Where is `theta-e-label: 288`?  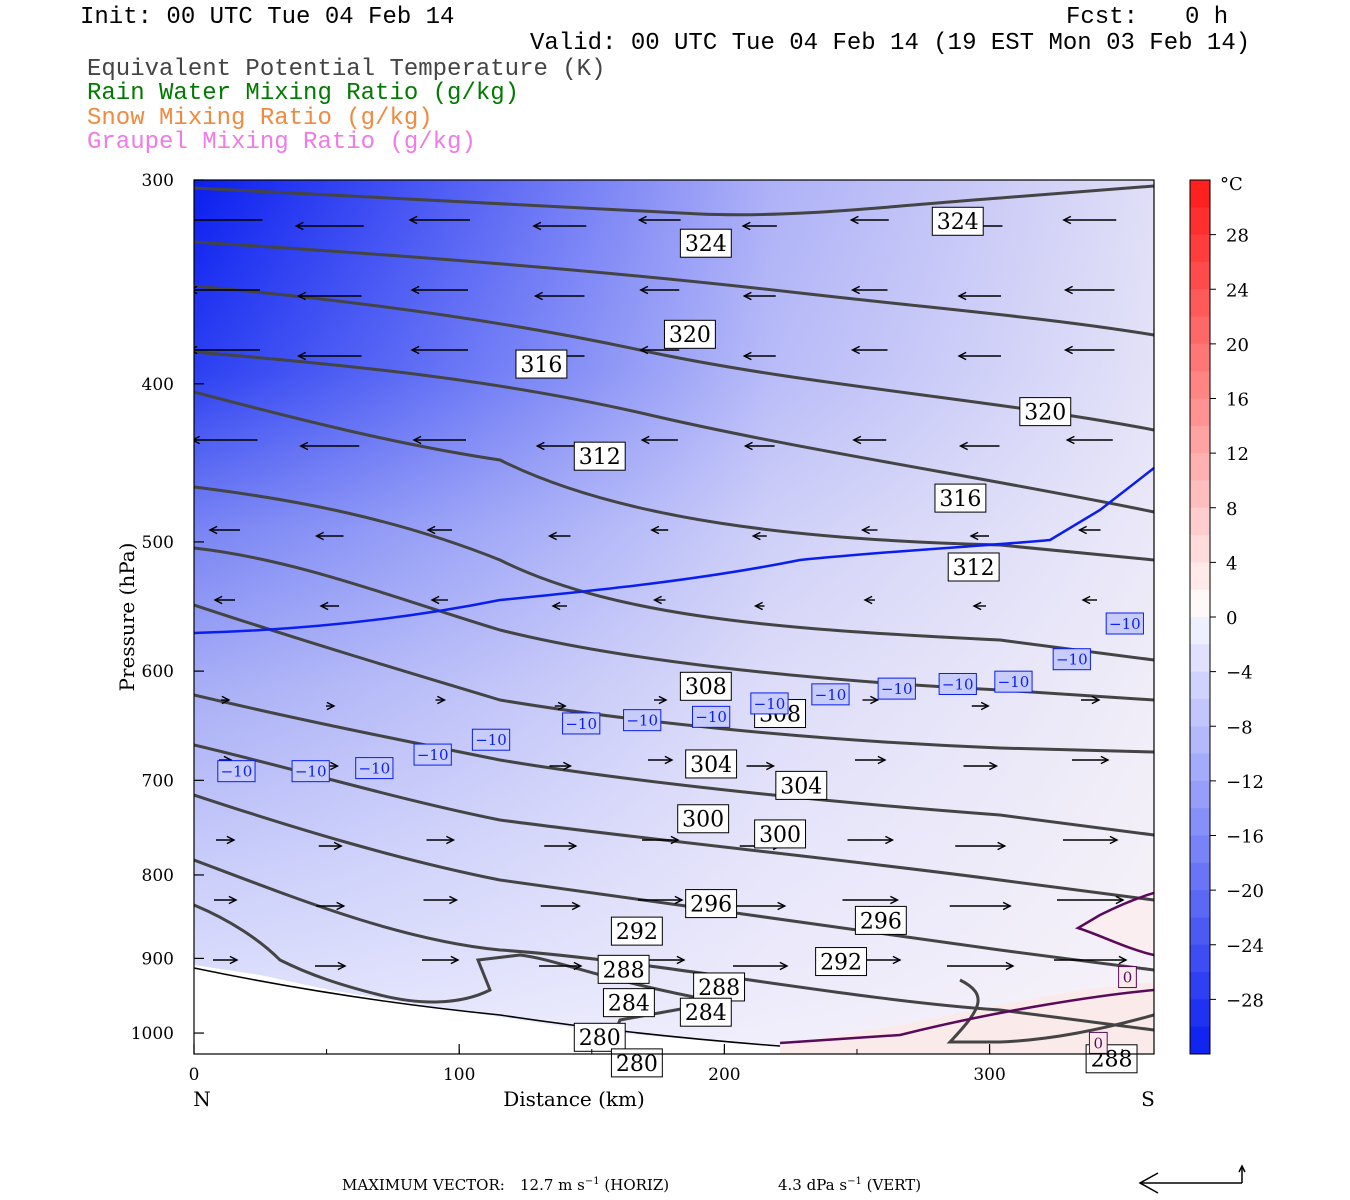
theta-e-label: 288 is located at coordinates (623, 969).